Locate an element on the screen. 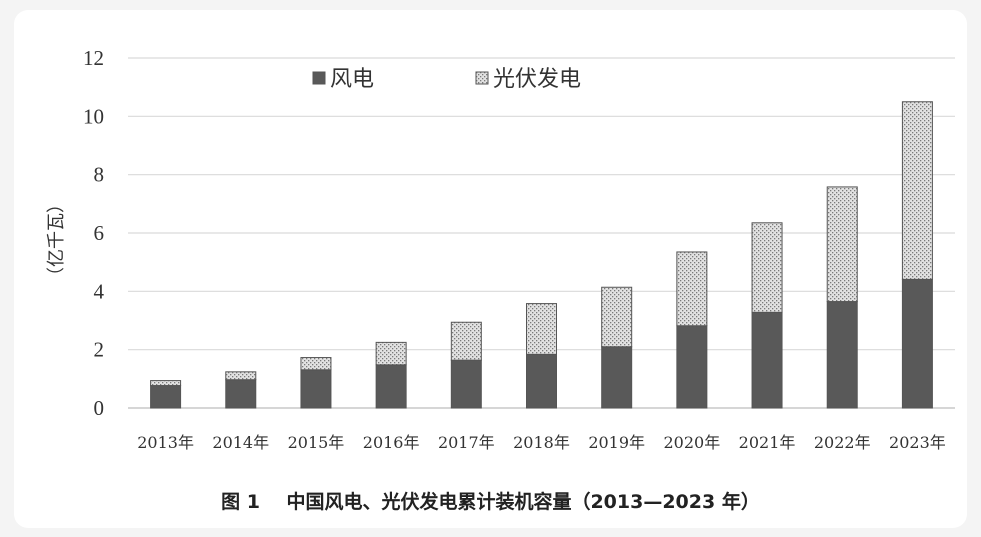 This screenshot has height=537, width=981. x-tick-label: 2014年 is located at coordinates (240, 442).